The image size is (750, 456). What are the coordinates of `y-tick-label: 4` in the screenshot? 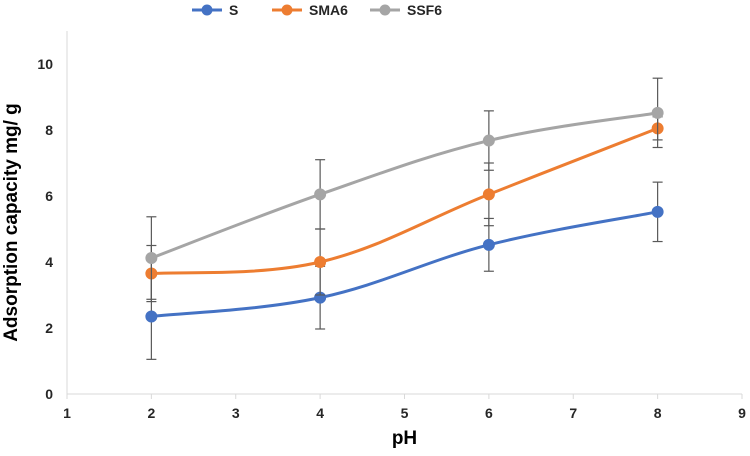 It's located at (49, 262).